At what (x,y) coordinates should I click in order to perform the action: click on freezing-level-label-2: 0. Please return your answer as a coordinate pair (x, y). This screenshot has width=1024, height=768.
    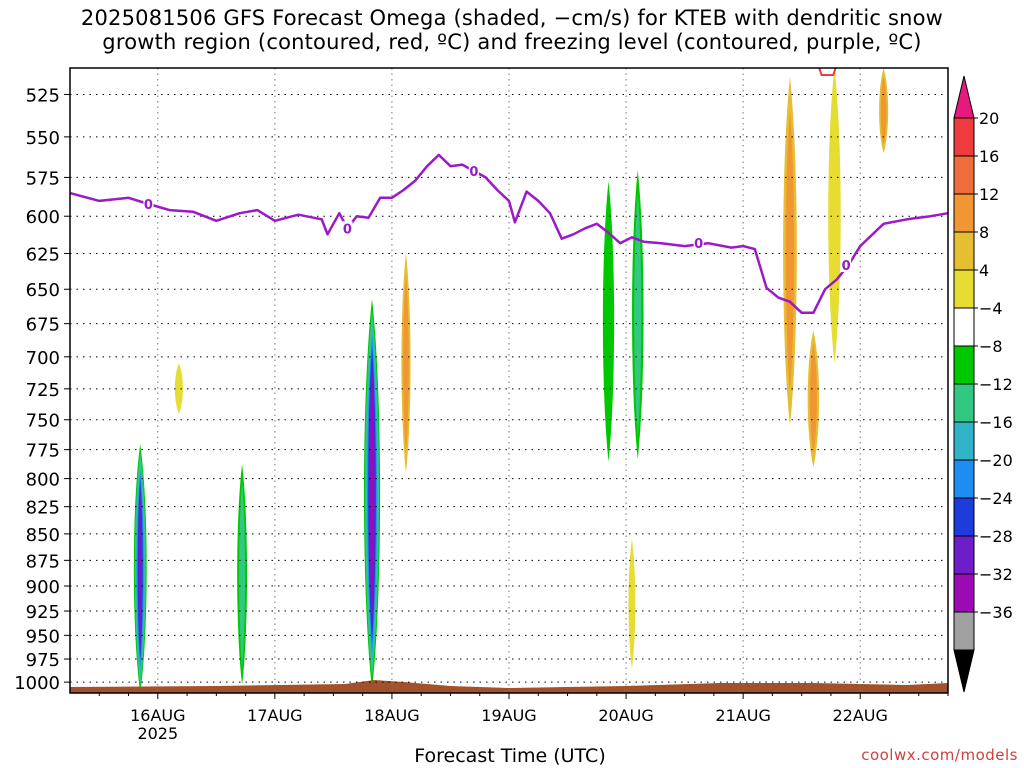
    Looking at the image, I should click on (473, 172).